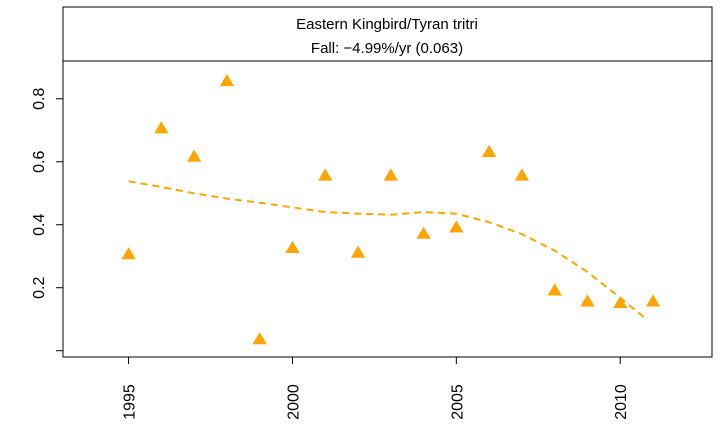 The width and height of the screenshot is (722, 440). I want to click on x-axis: 1995 2000 2005 2010, so click(376, 388).